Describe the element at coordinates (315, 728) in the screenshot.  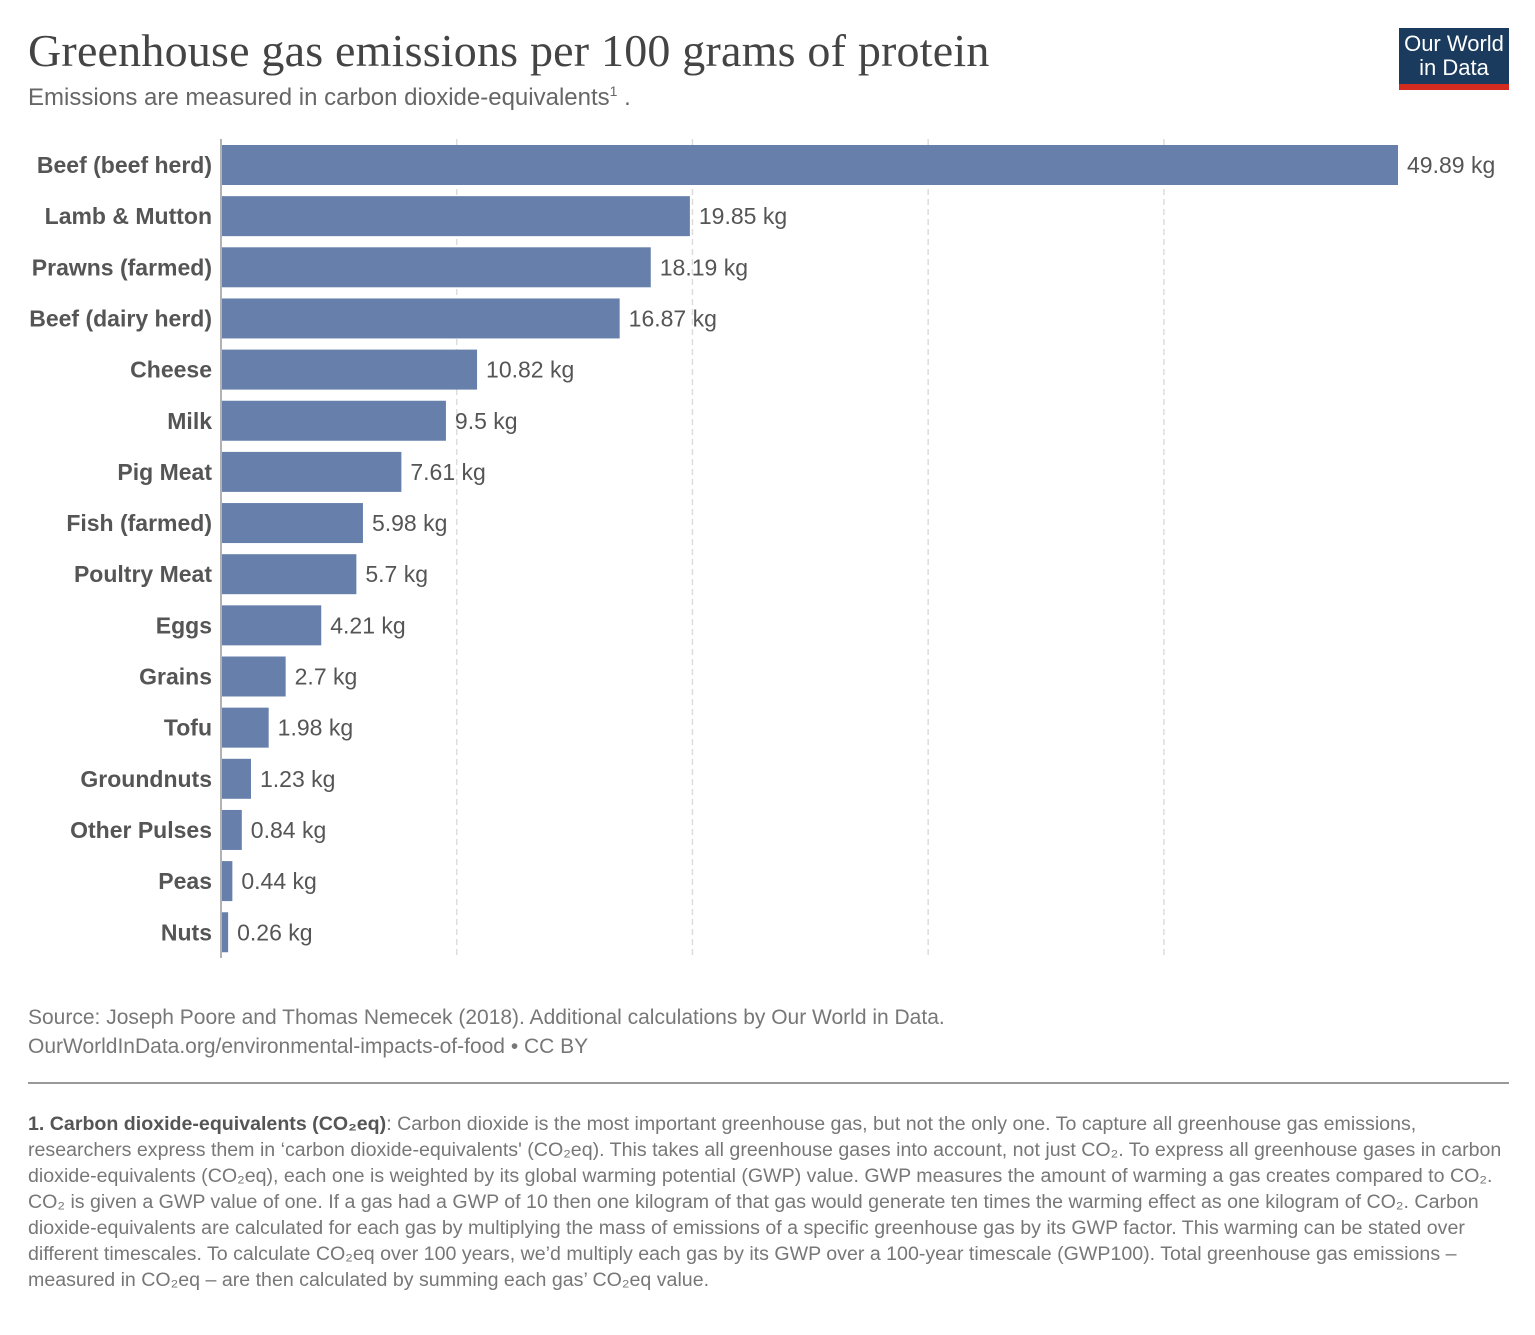
I see `value-label: 1.98 kg` at that location.